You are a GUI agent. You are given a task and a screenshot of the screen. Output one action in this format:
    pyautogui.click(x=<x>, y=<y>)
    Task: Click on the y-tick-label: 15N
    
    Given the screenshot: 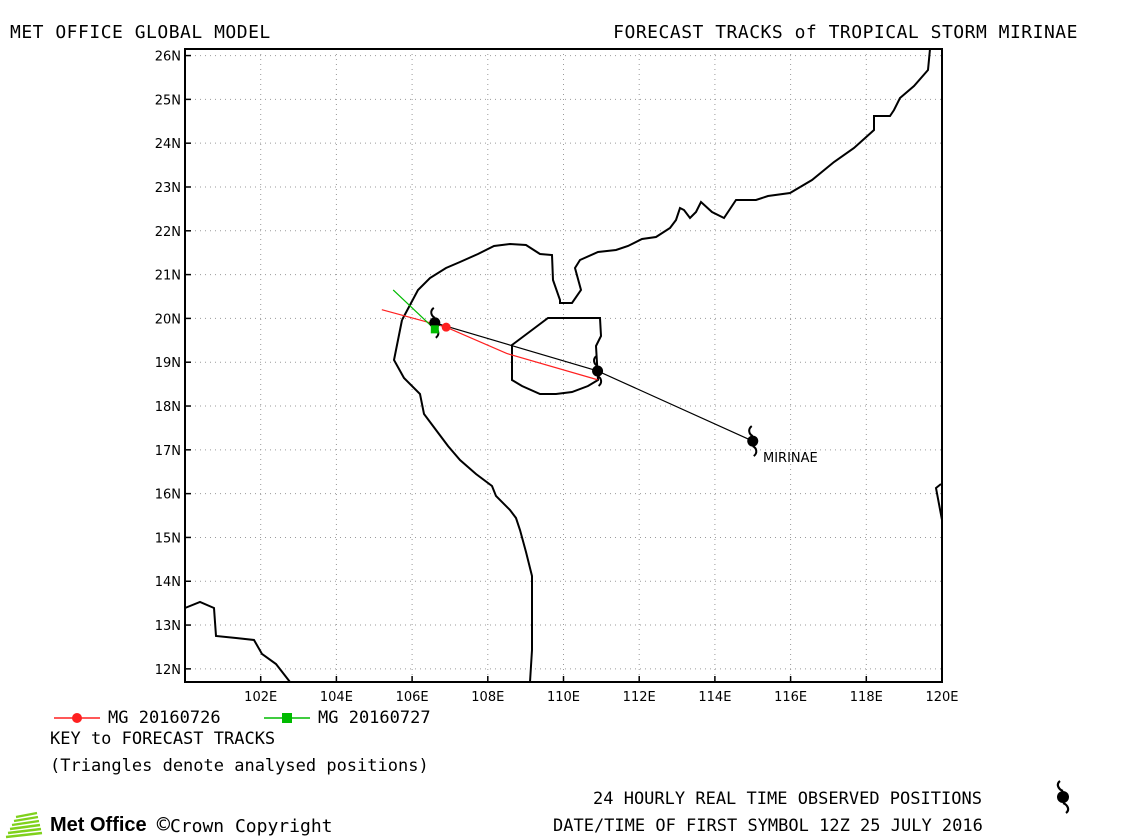 What is the action you would take?
    pyautogui.click(x=168, y=538)
    